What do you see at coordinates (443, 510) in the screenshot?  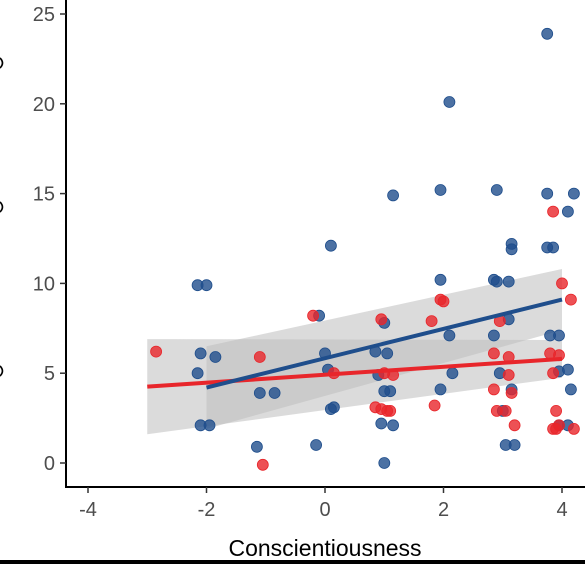 I see `x-tick-label: 2` at bounding box center [443, 510].